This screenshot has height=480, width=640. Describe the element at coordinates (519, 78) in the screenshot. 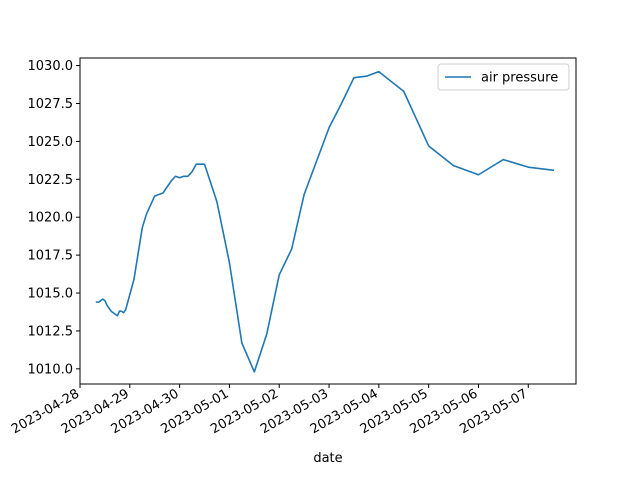

I see `legend-label: air pressure` at that location.